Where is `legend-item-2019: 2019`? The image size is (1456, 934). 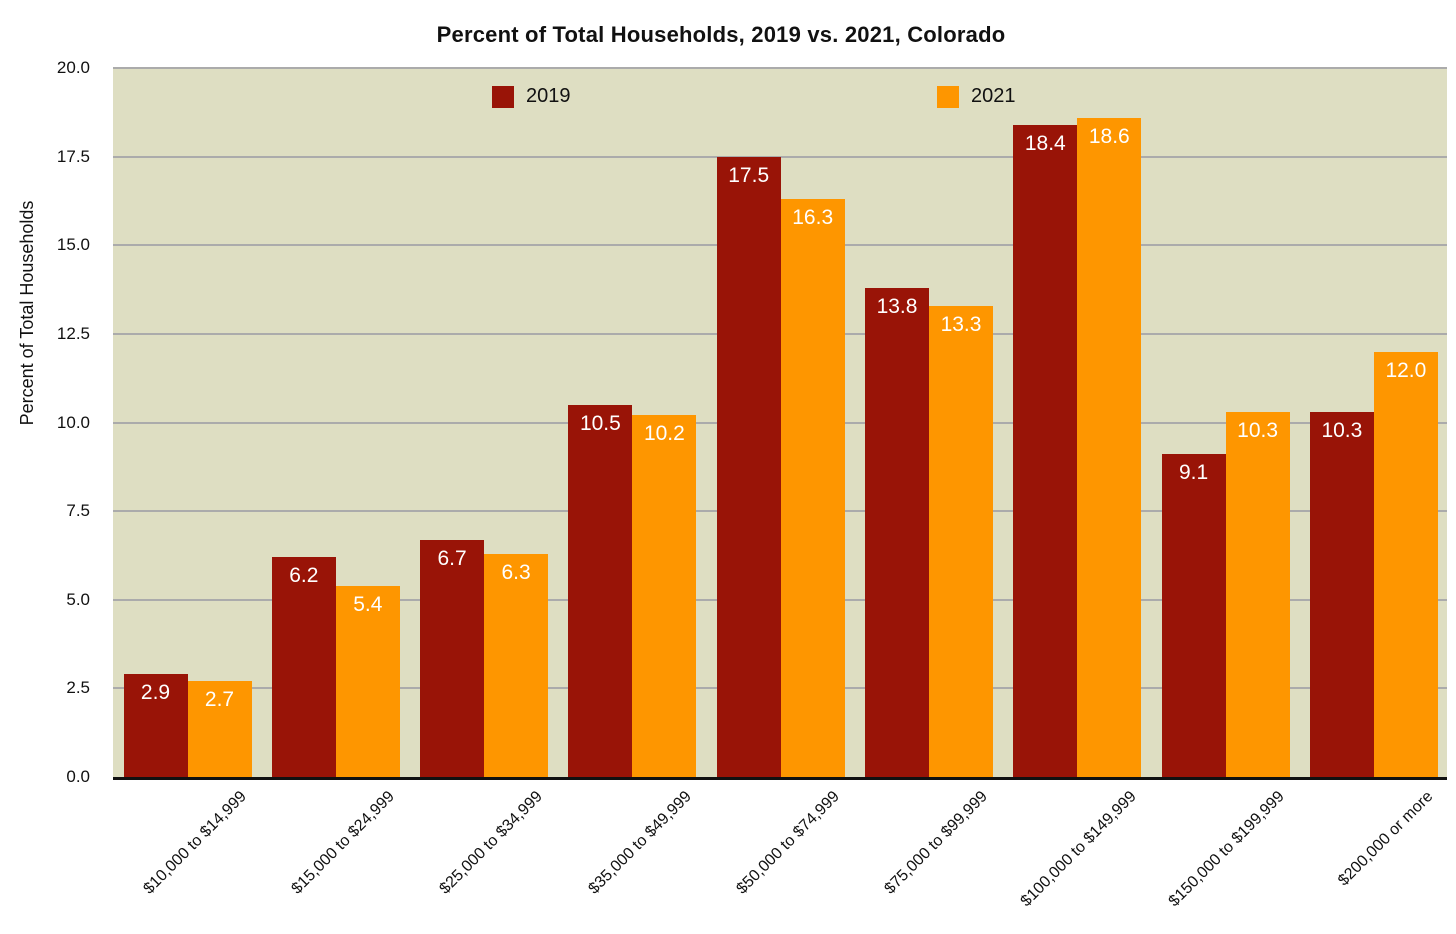 legend-item-2019: 2019 is located at coordinates (531, 96).